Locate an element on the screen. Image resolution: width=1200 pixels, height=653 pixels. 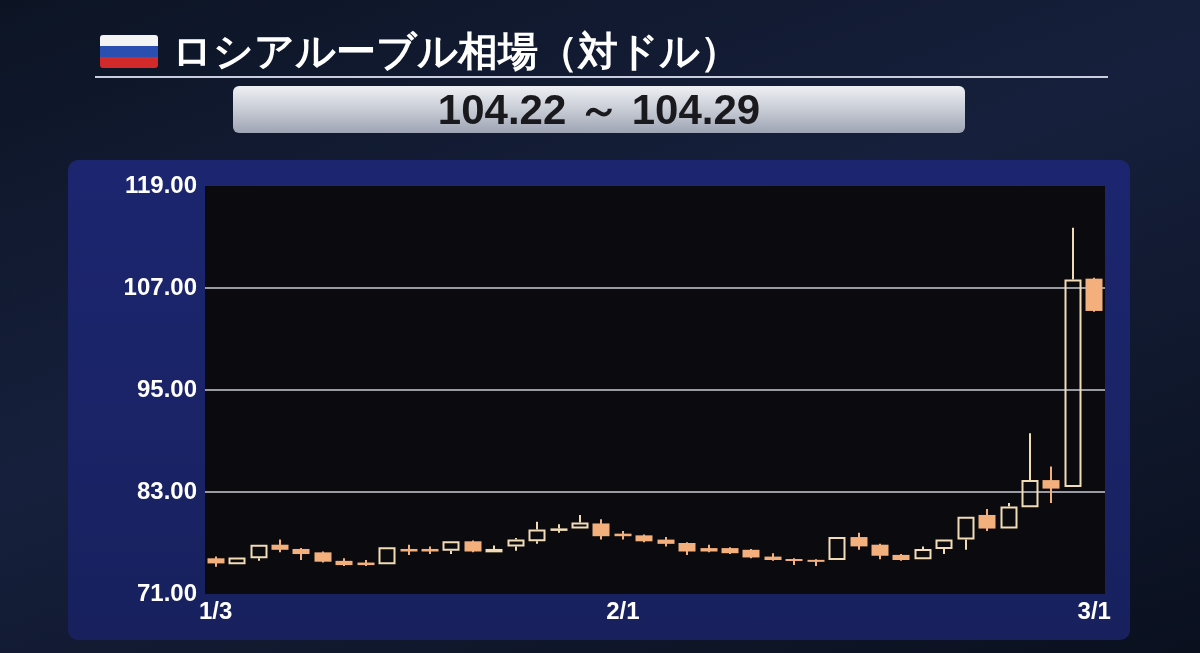
x-tick-label: 1/3 is located at coordinates (216, 611).